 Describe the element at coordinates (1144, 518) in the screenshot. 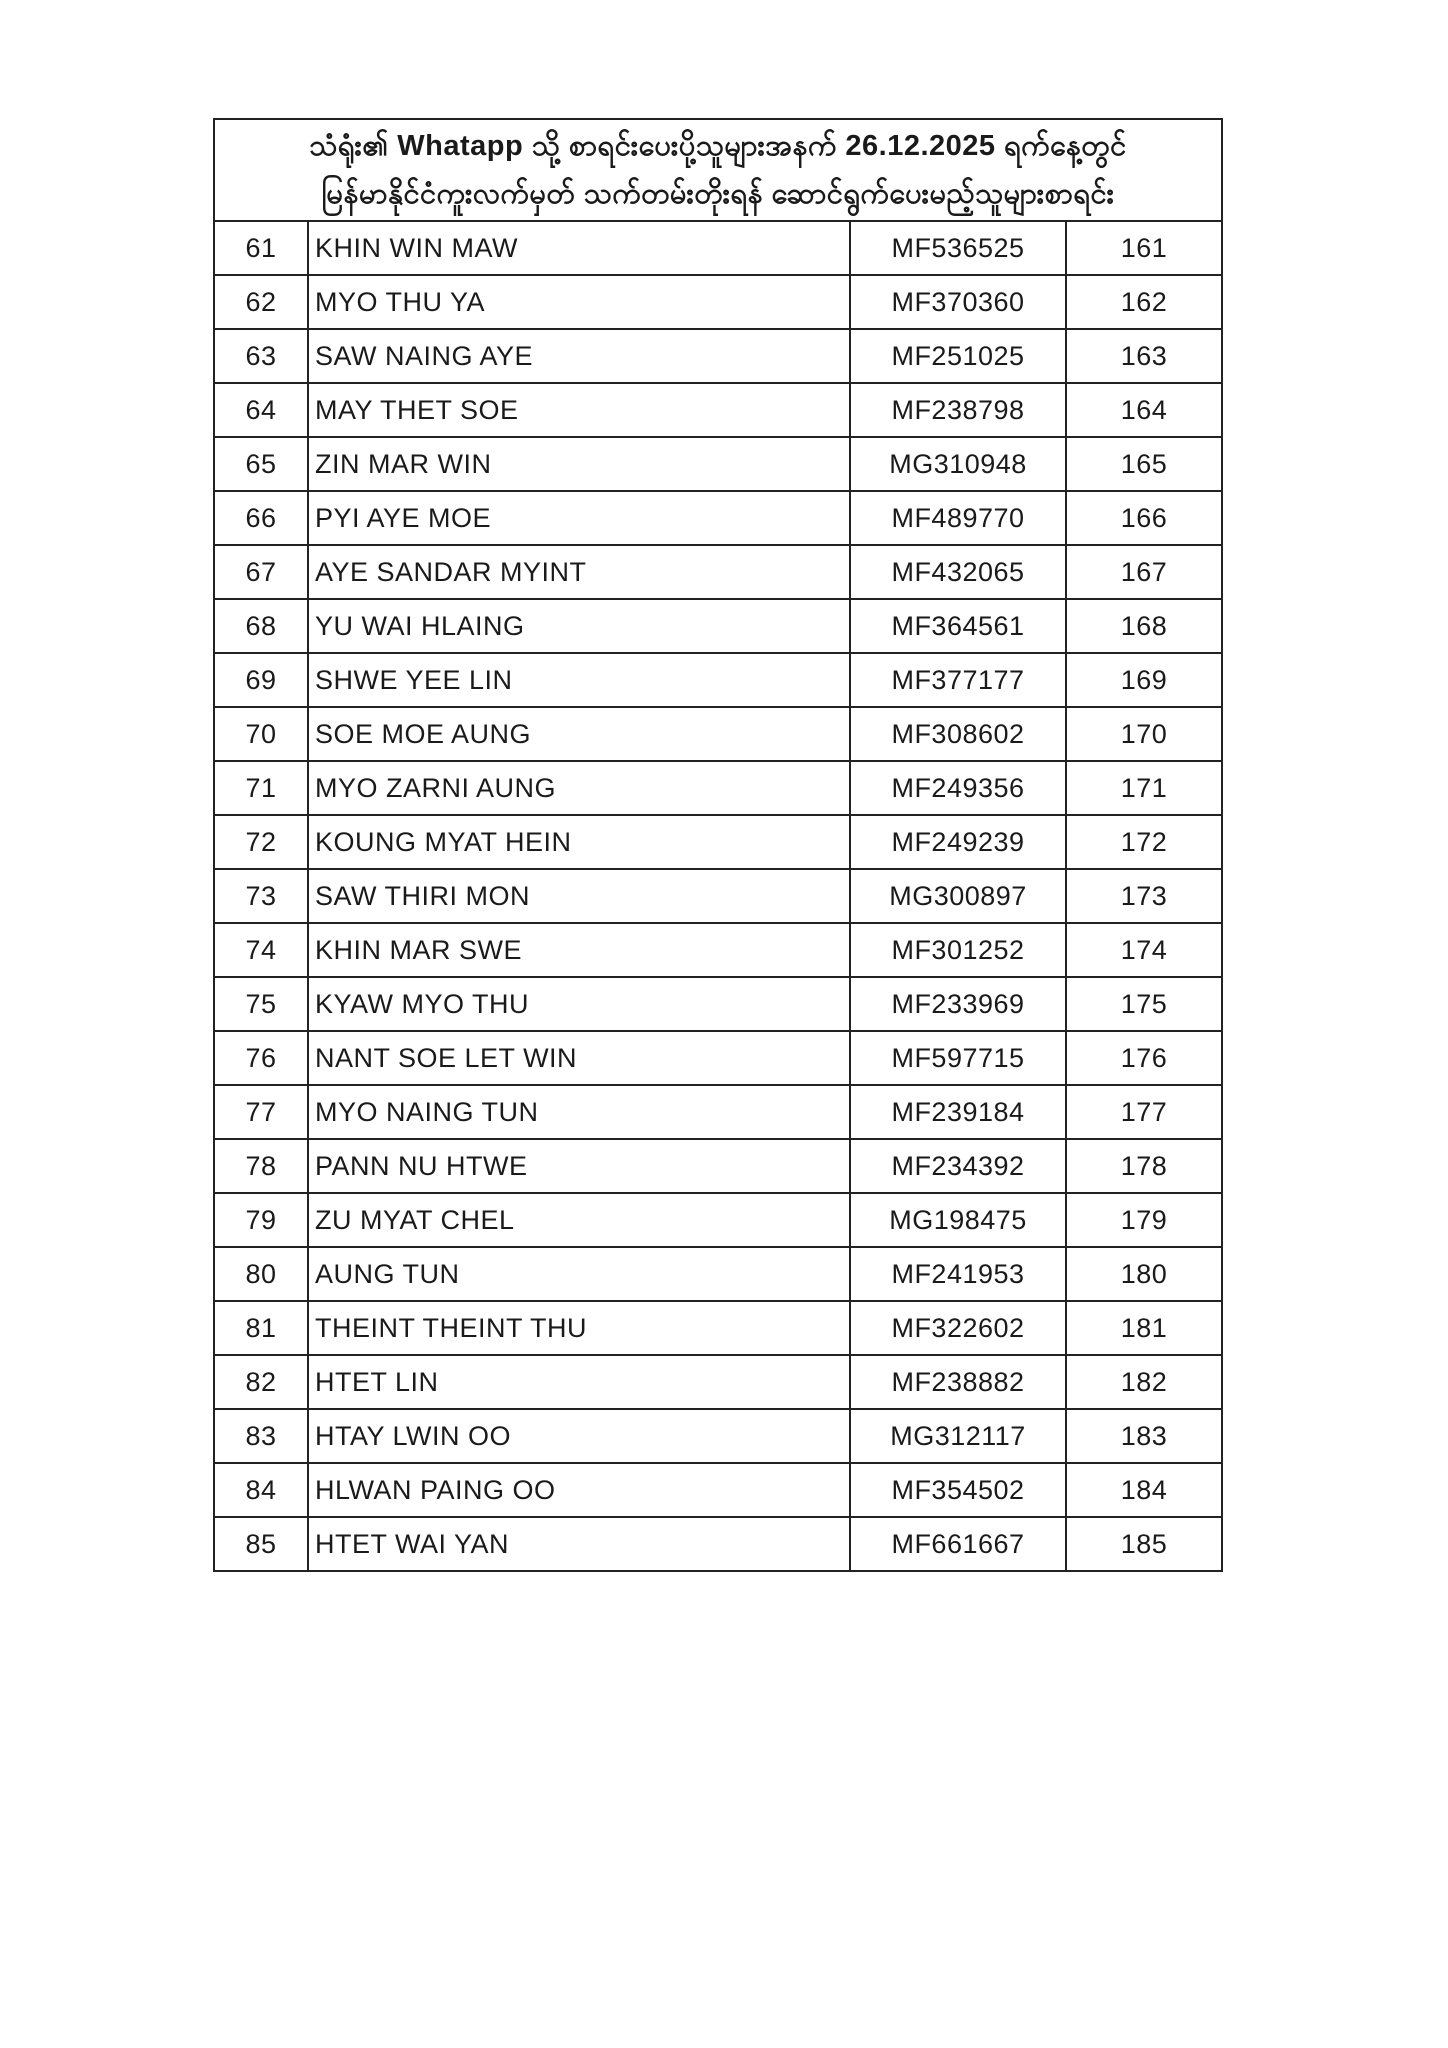

I see `sequence-number: 166` at that location.